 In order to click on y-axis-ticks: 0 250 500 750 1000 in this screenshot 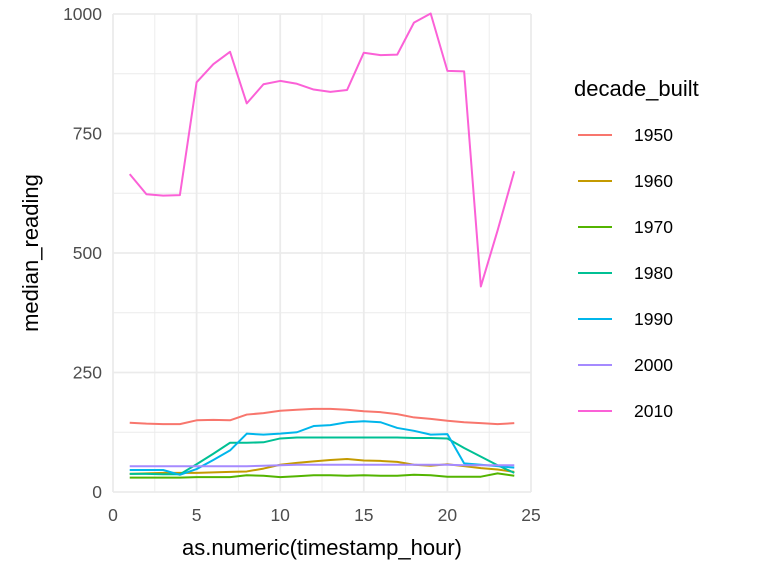, I will do `click(82, 253)`.